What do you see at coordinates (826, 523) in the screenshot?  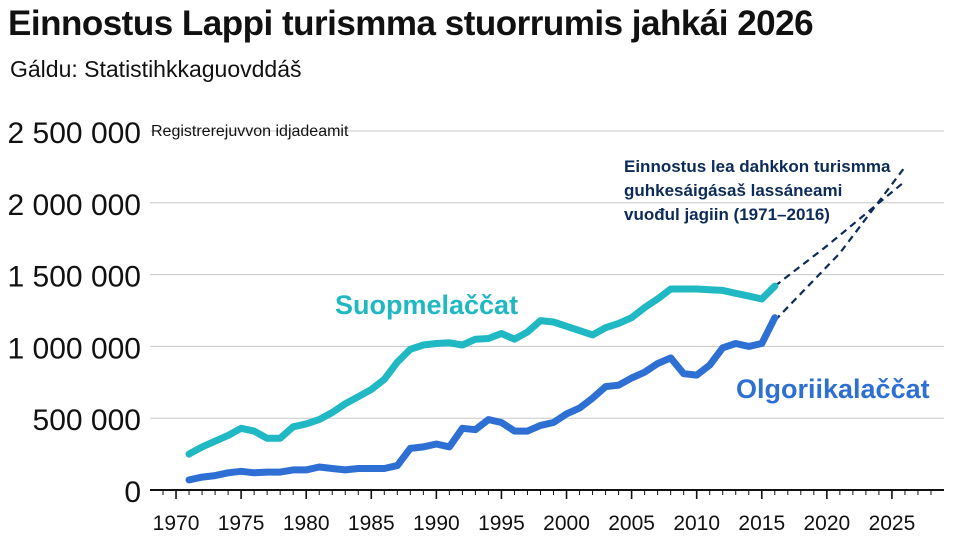 I see `x-tick-label: 2020` at bounding box center [826, 523].